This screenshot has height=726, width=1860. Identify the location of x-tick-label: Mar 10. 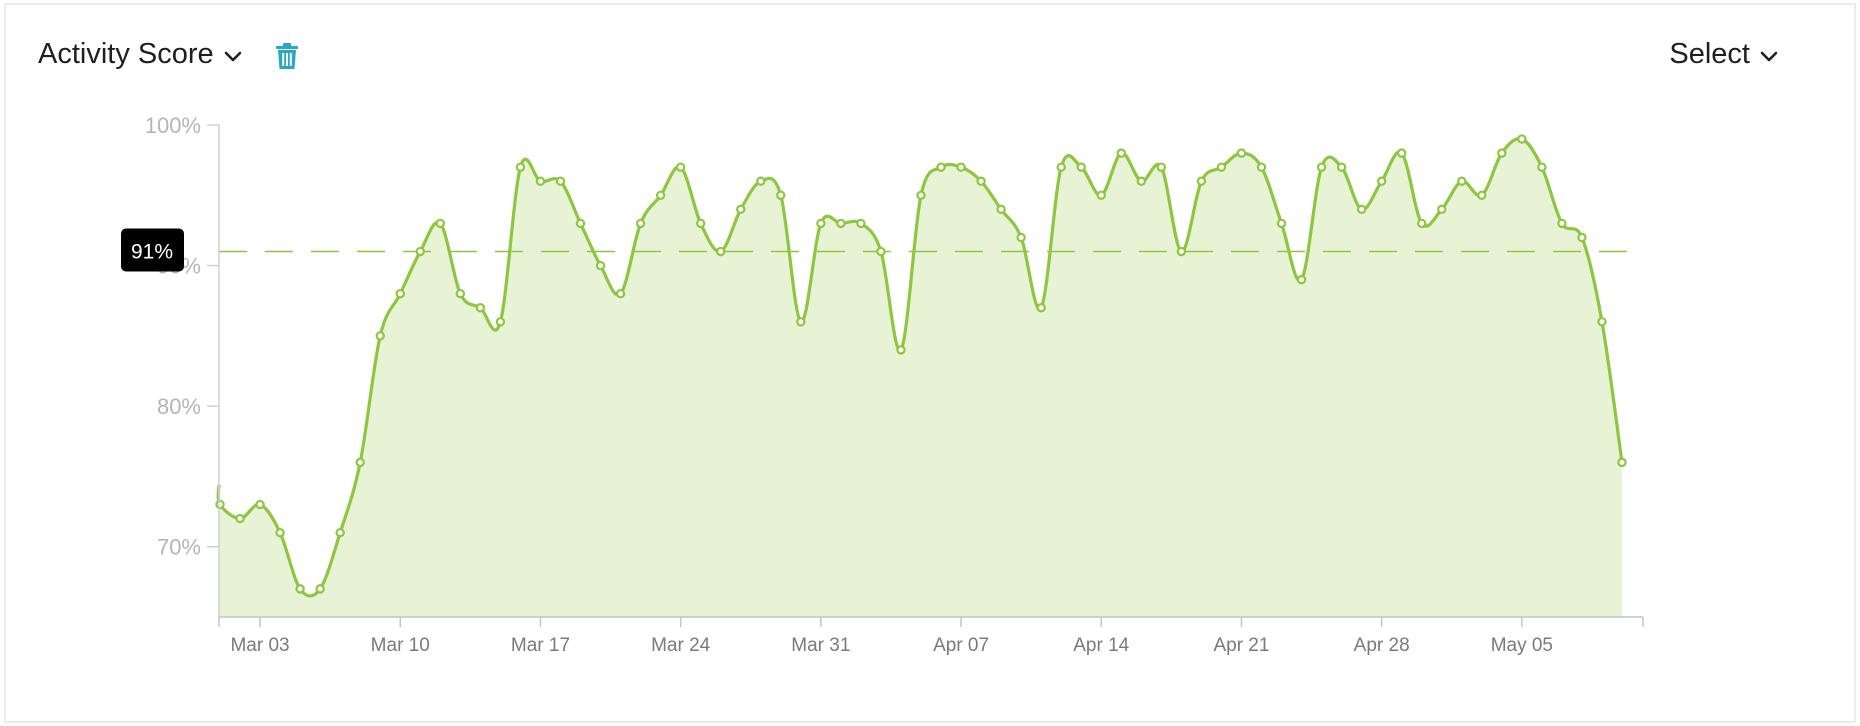
(400, 645).